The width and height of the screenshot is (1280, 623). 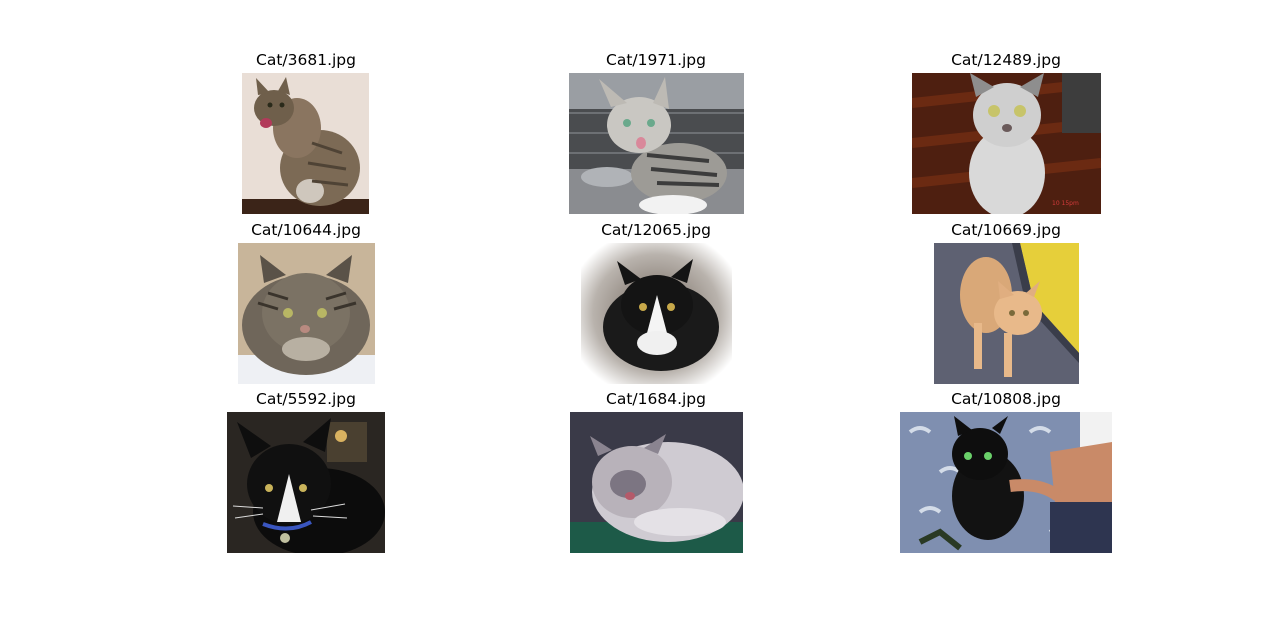 I want to click on cat-photo-1971, so click(x=656, y=143).